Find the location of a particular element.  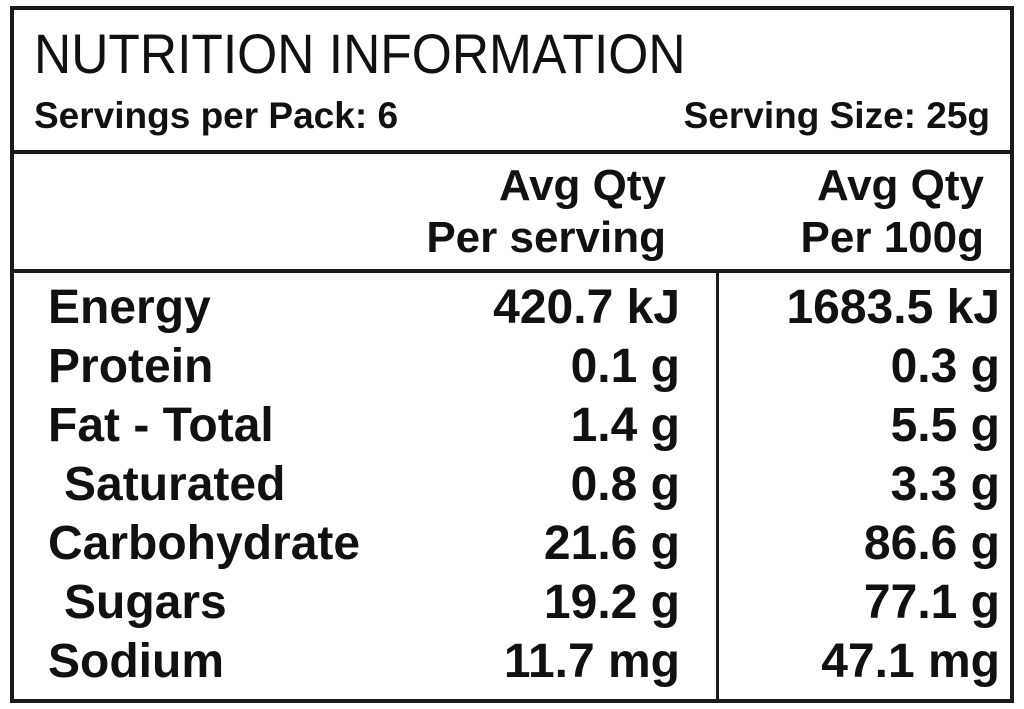

column-header-per-100g: Avg Qty Per 100g is located at coordinates (892, 212).